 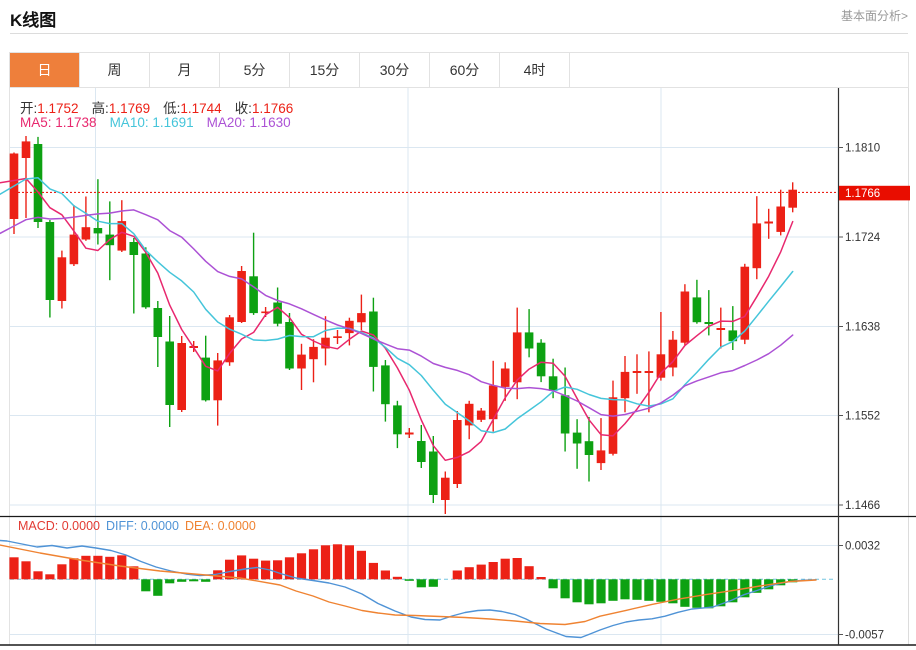 I want to click on svg-text: 0.0032, so click(x=862, y=546).